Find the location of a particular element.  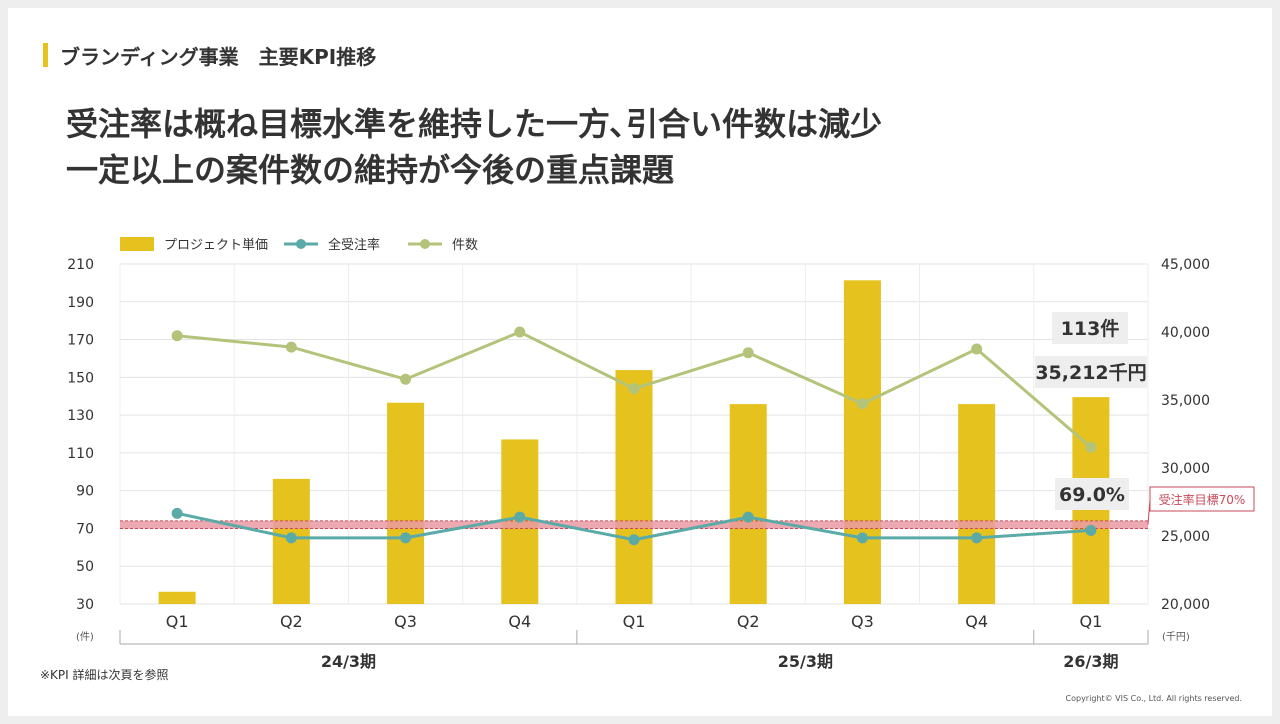

right-axis-tick-label: 25,000 is located at coordinates (1185, 537).